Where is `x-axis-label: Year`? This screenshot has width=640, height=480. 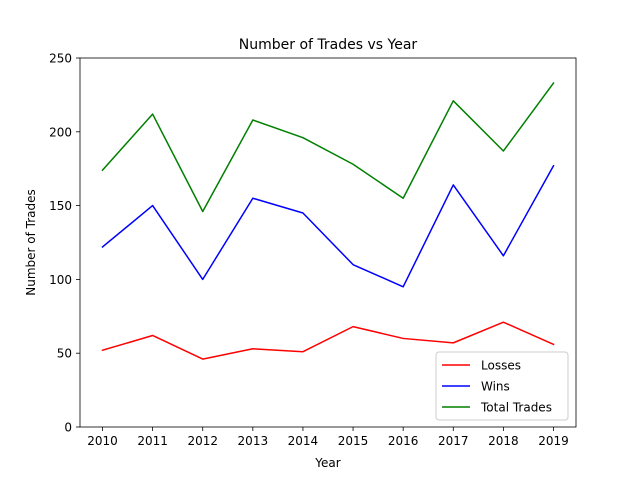 x-axis-label: Year is located at coordinates (327, 463).